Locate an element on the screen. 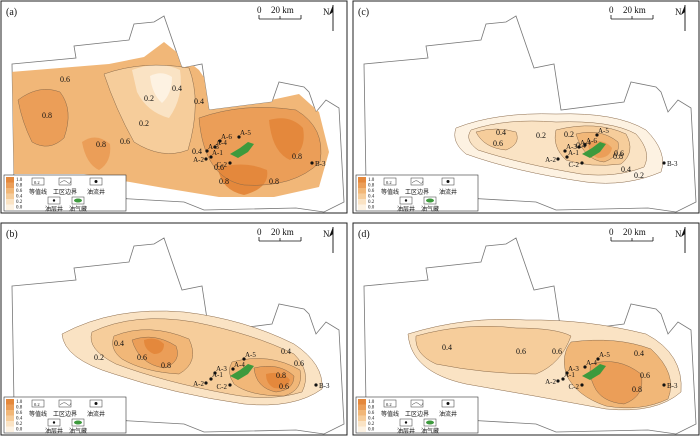 The height and width of the screenshot is (442, 700). panel-label: (c) is located at coordinates (363, 12).